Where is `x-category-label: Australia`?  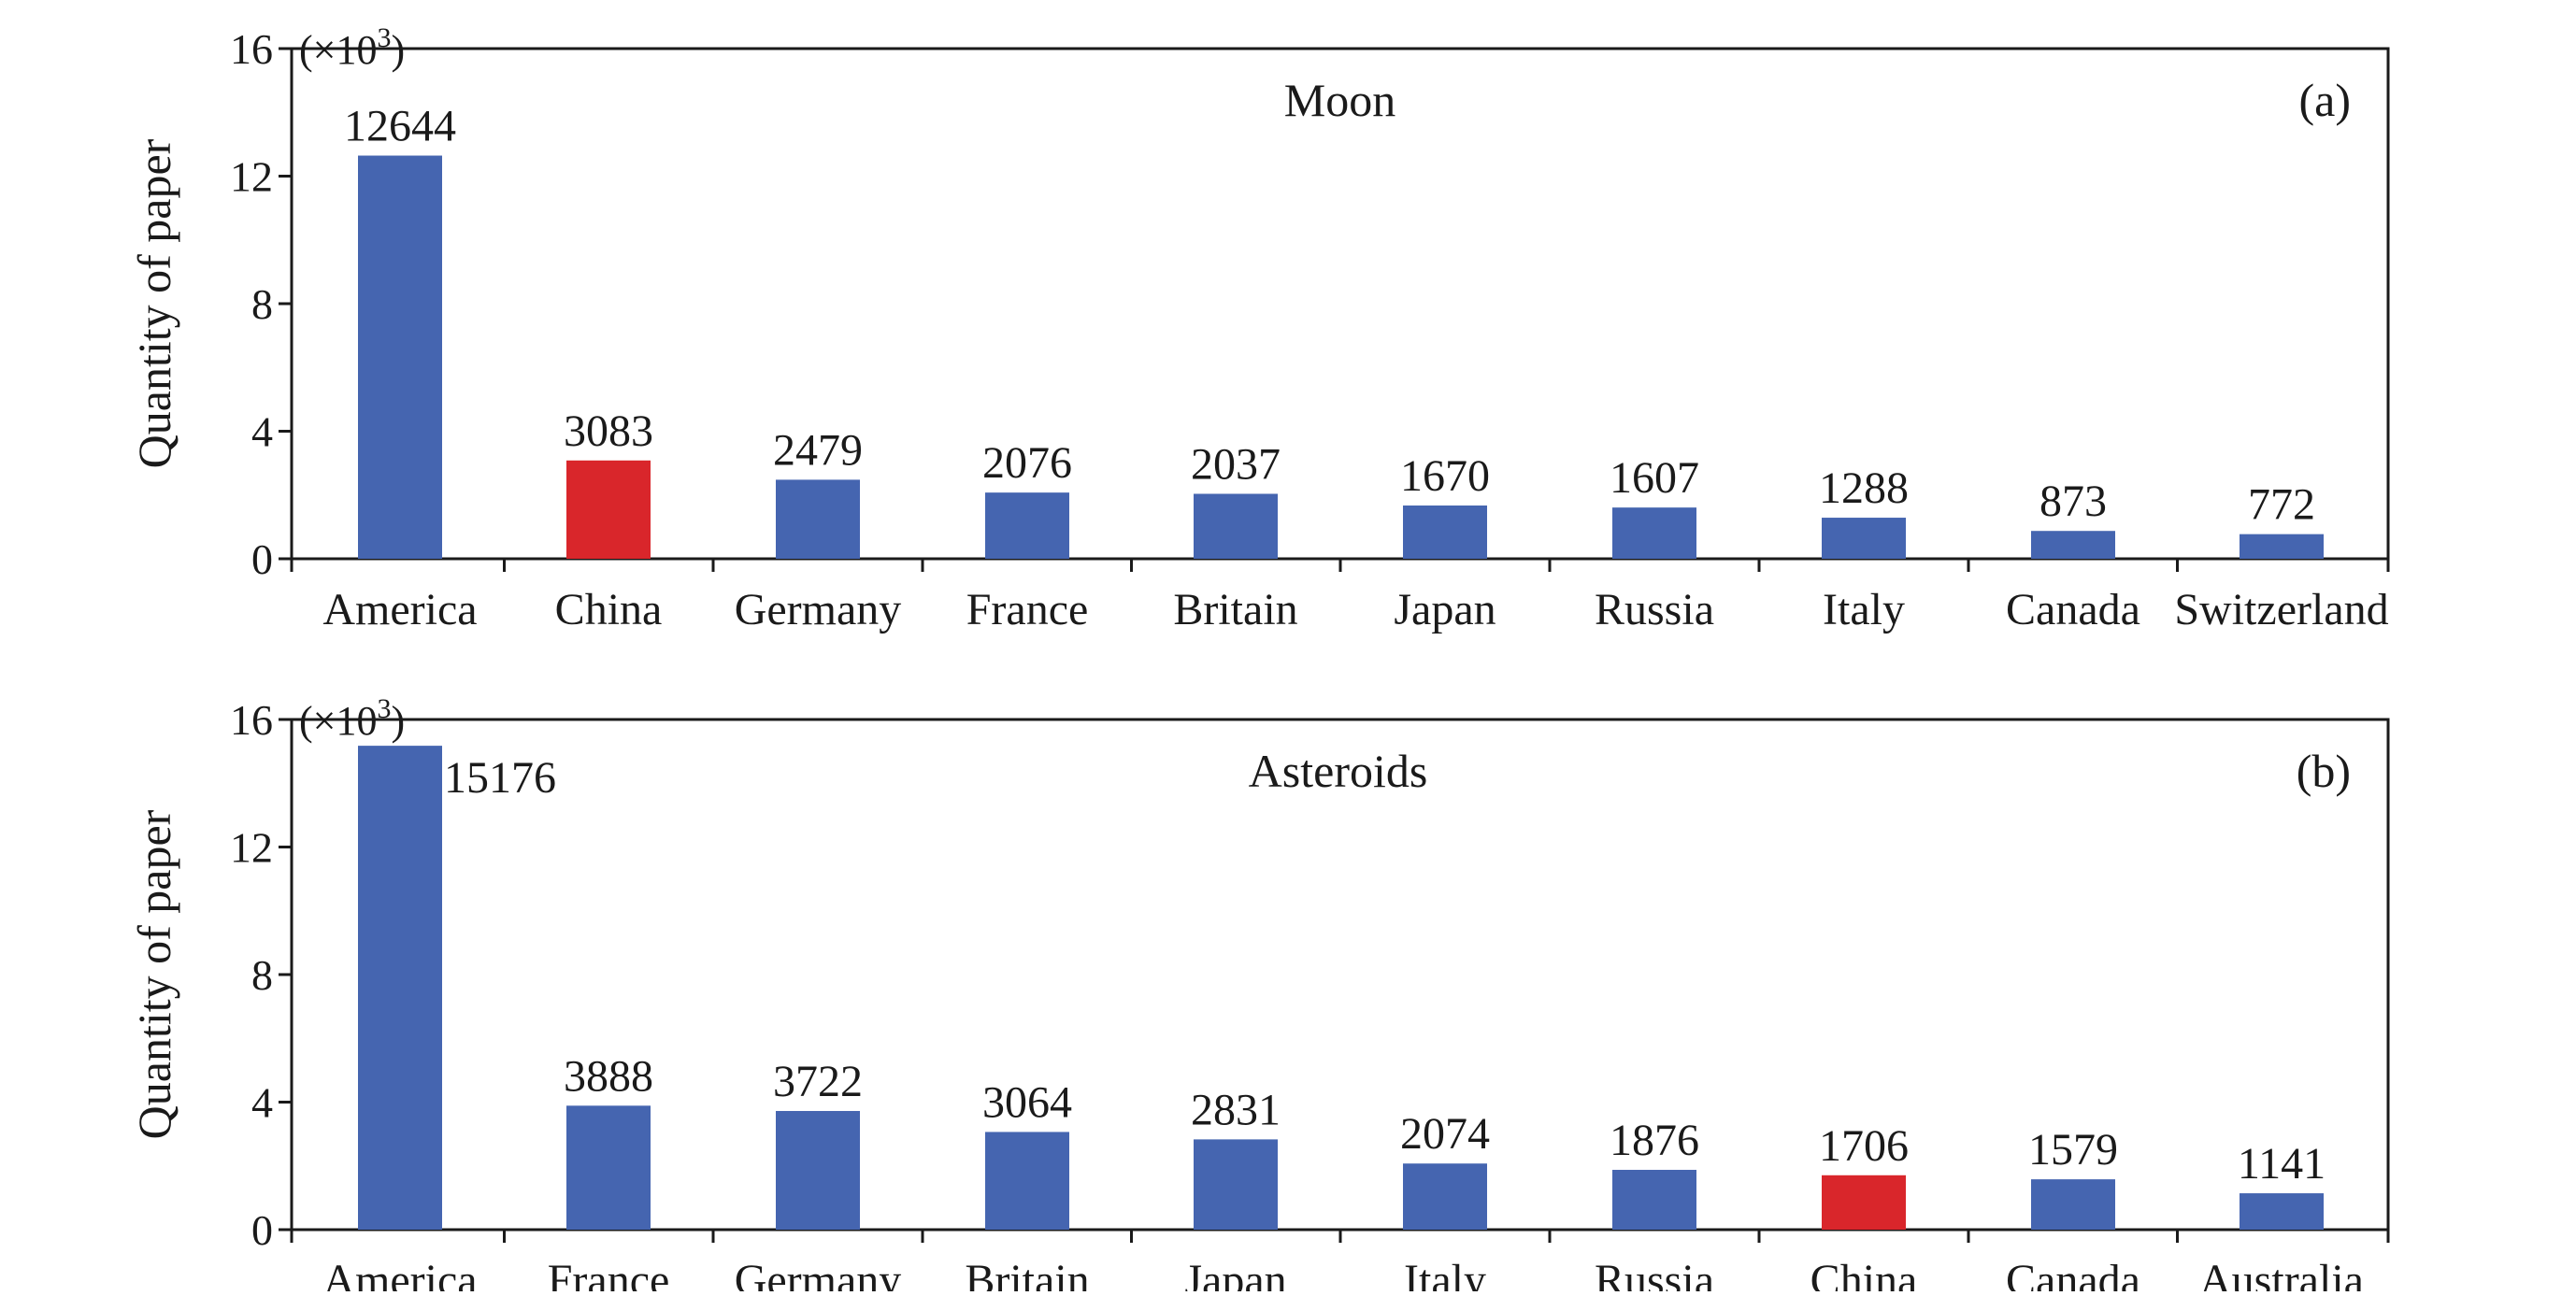 x-category-label: Australia is located at coordinates (2281, 1273).